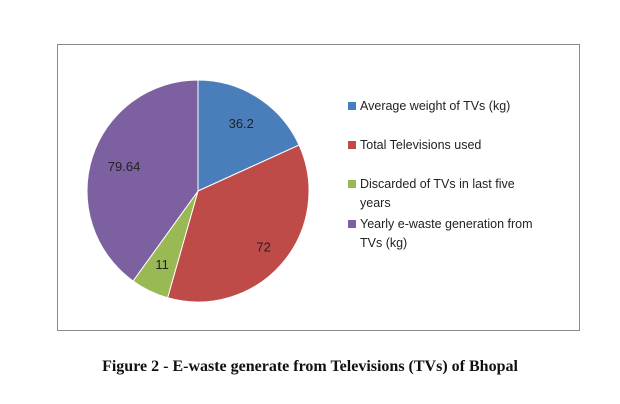 The height and width of the screenshot is (404, 620). I want to click on legend-item-total-televisions: Total Televisions used, so click(454, 145).